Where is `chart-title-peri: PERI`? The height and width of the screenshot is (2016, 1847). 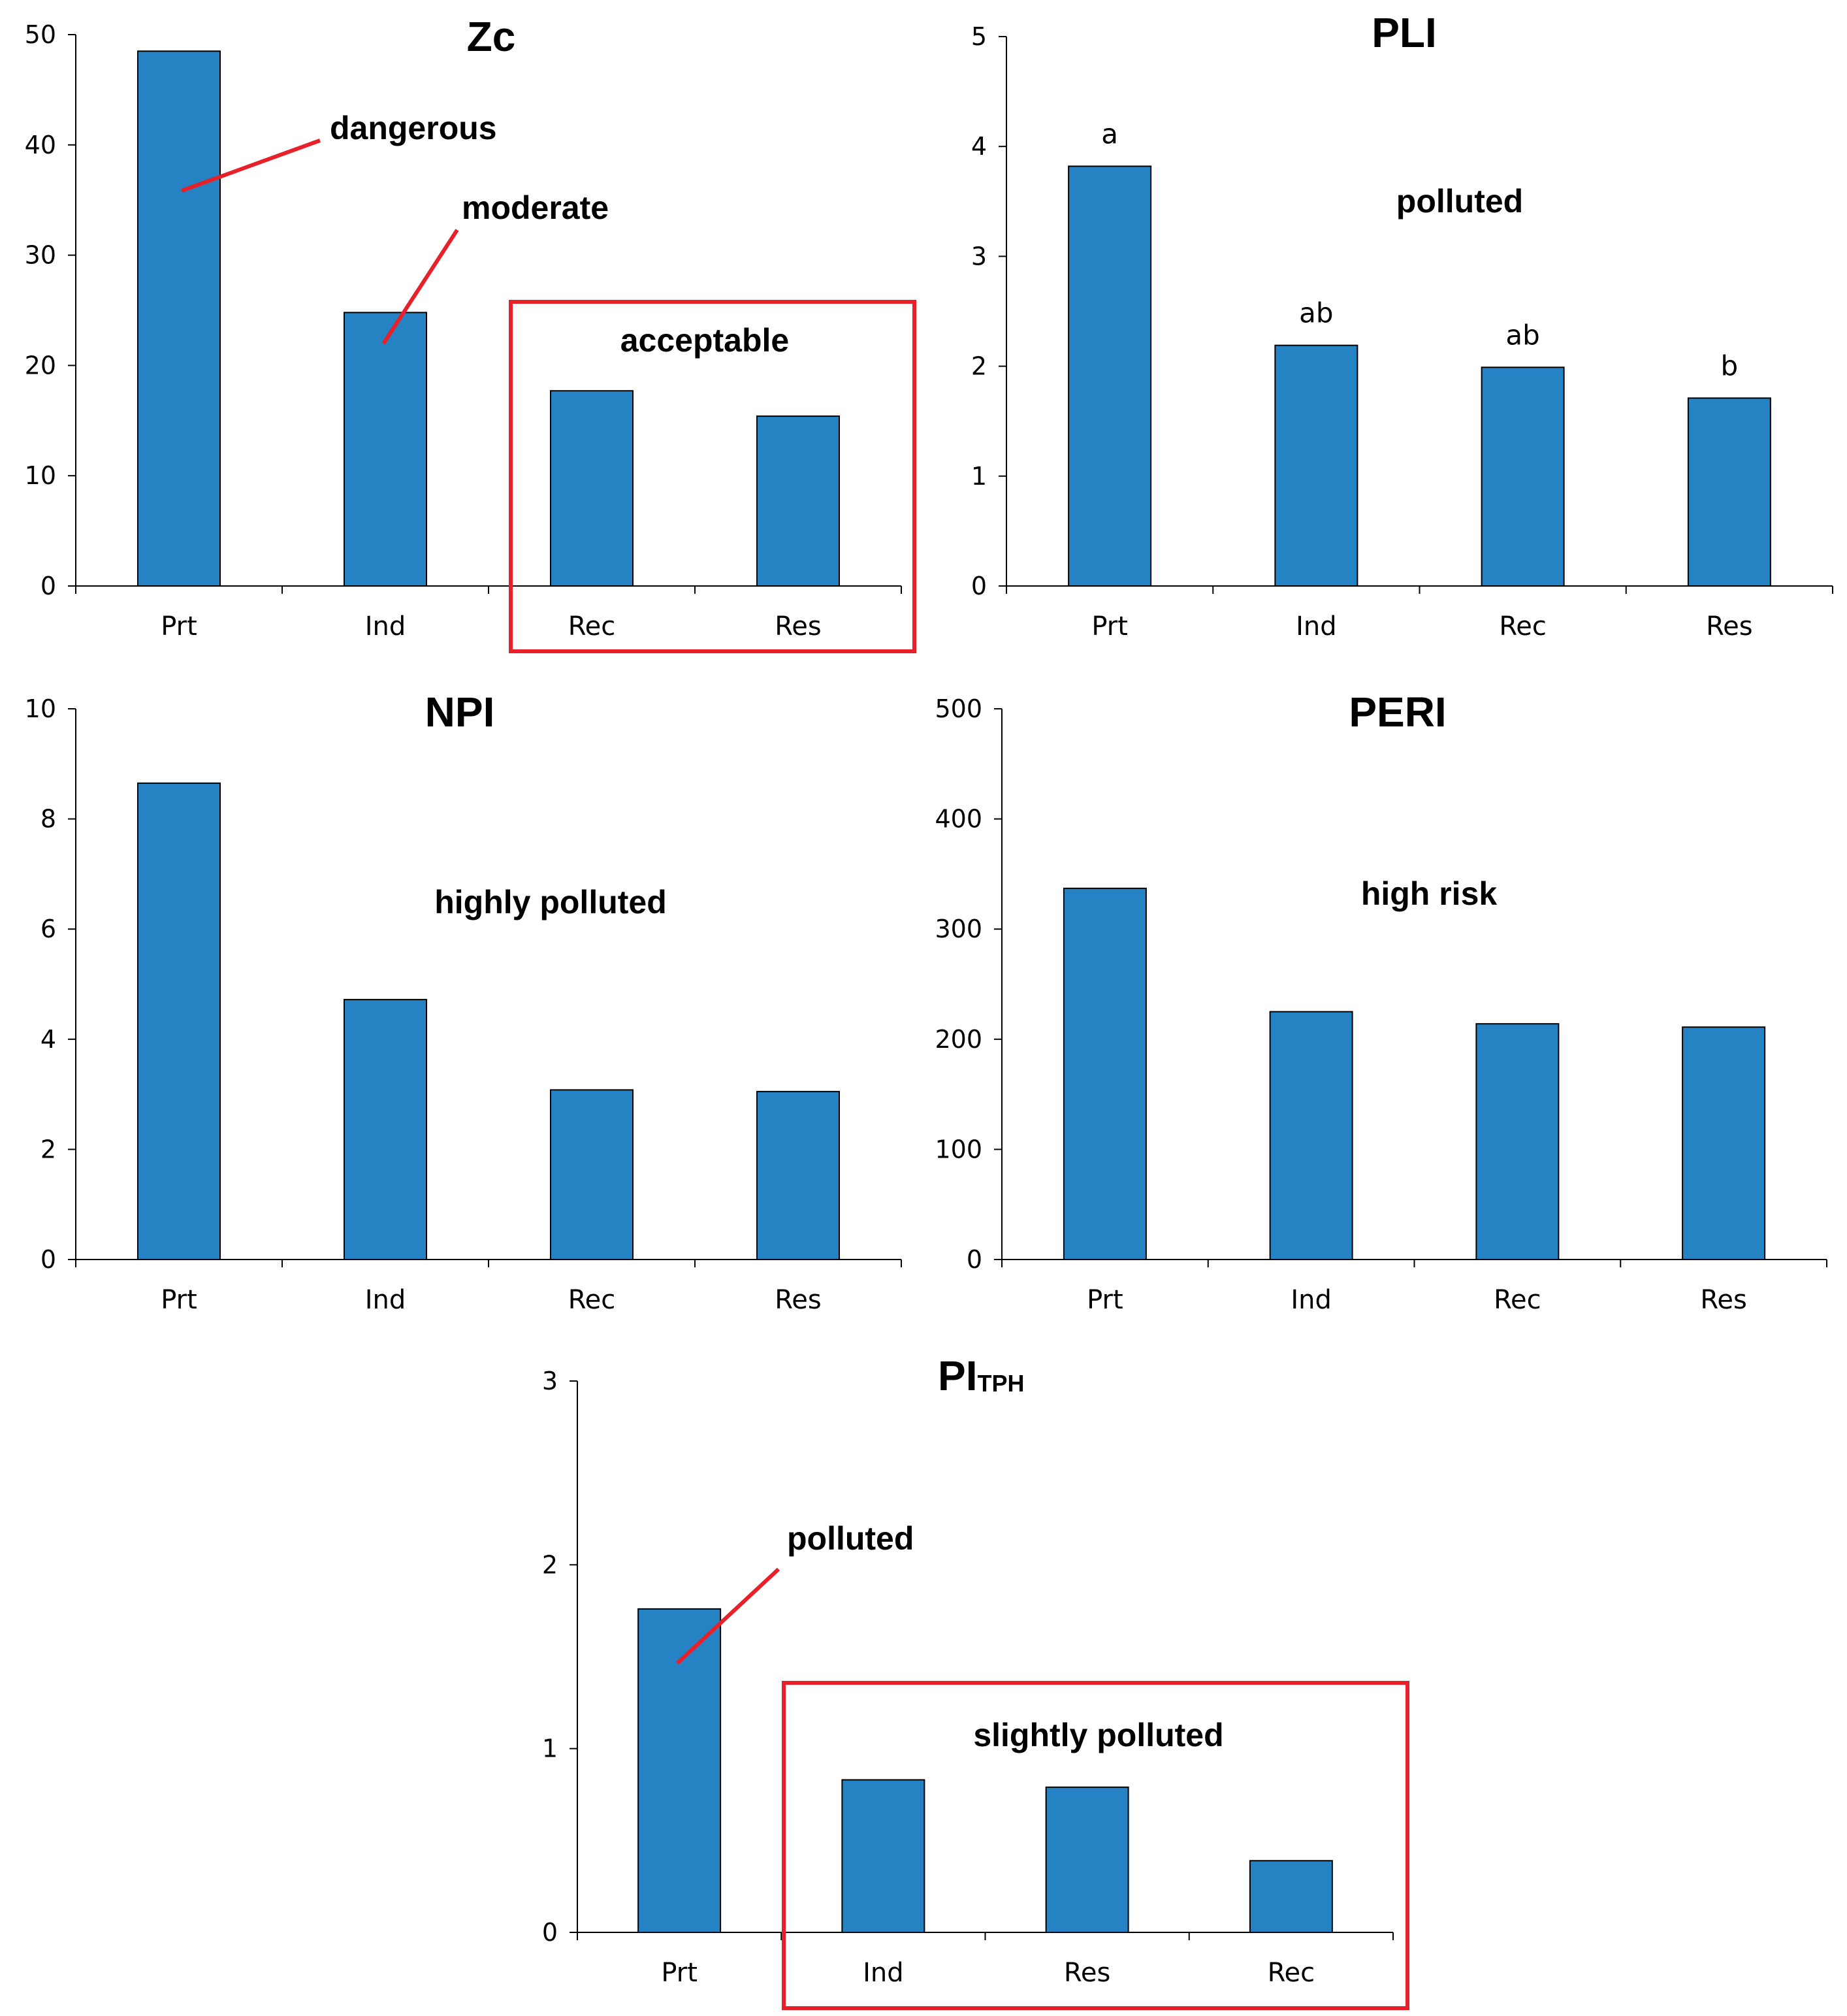 chart-title-peri: PERI is located at coordinates (1397, 712).